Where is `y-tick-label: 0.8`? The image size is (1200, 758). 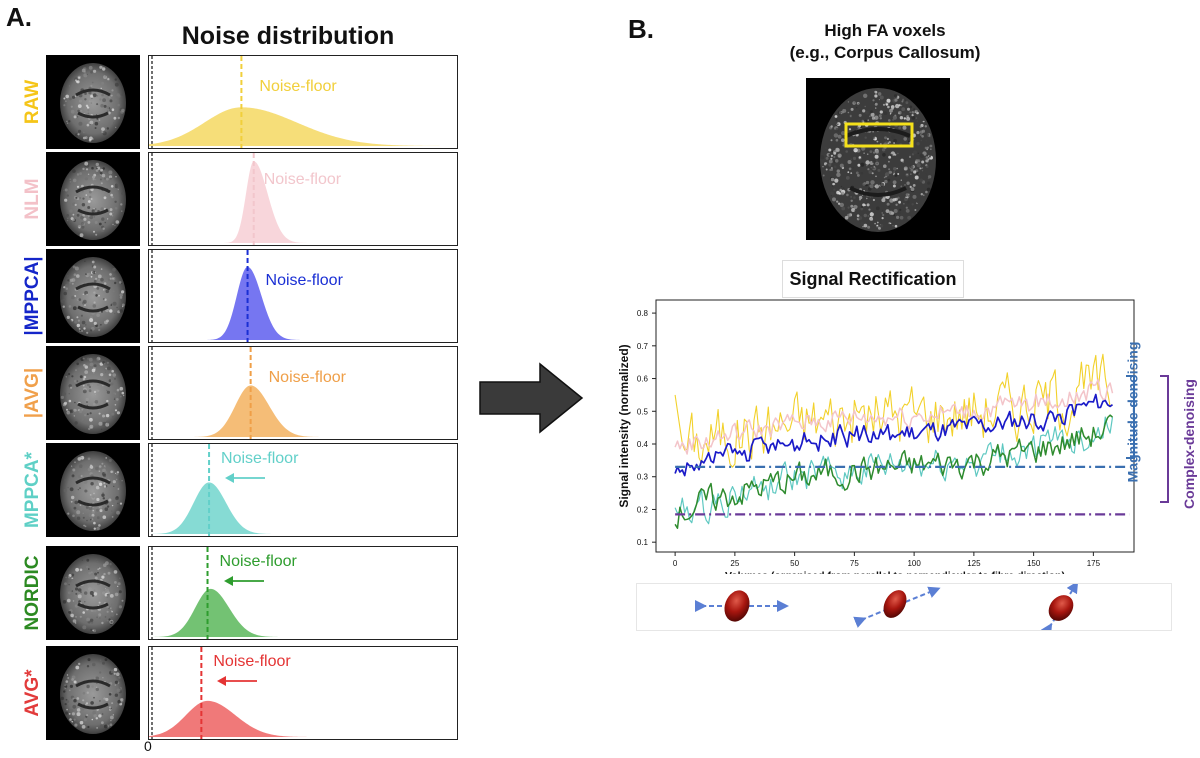
y-tick-label: 0.8 is located at coordinates (643, 313).